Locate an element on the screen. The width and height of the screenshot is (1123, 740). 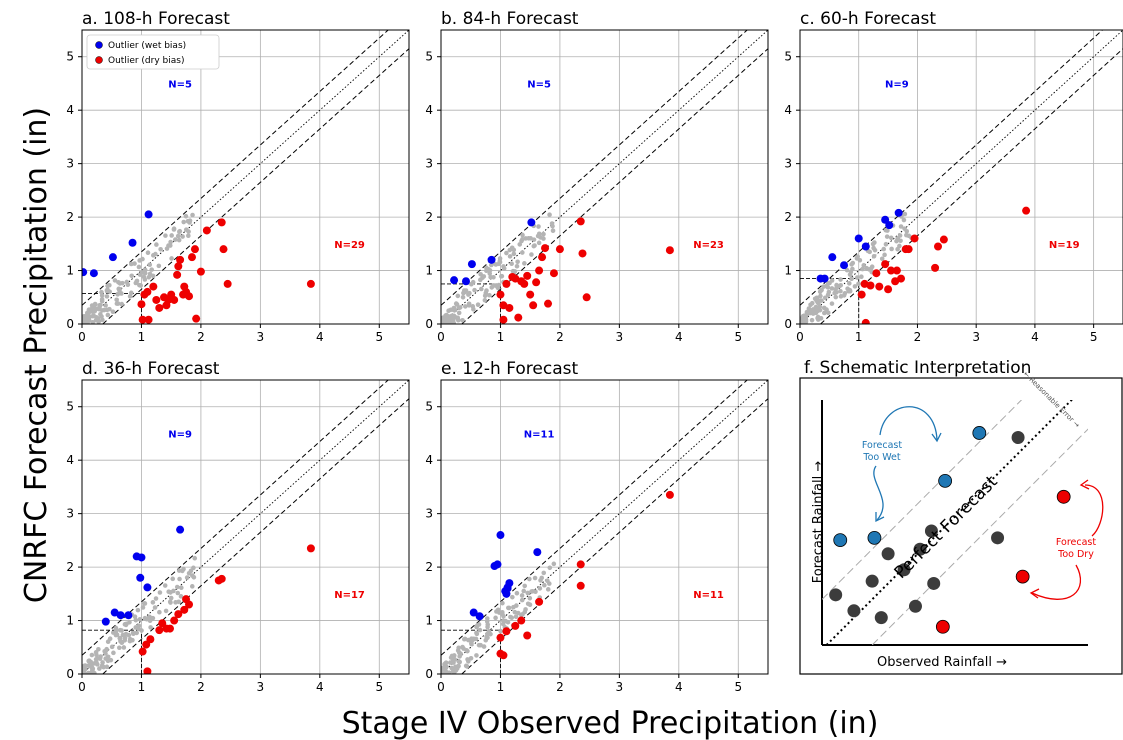
panel-title: c. 60-h Forecast is located at coordinates (868, 19).